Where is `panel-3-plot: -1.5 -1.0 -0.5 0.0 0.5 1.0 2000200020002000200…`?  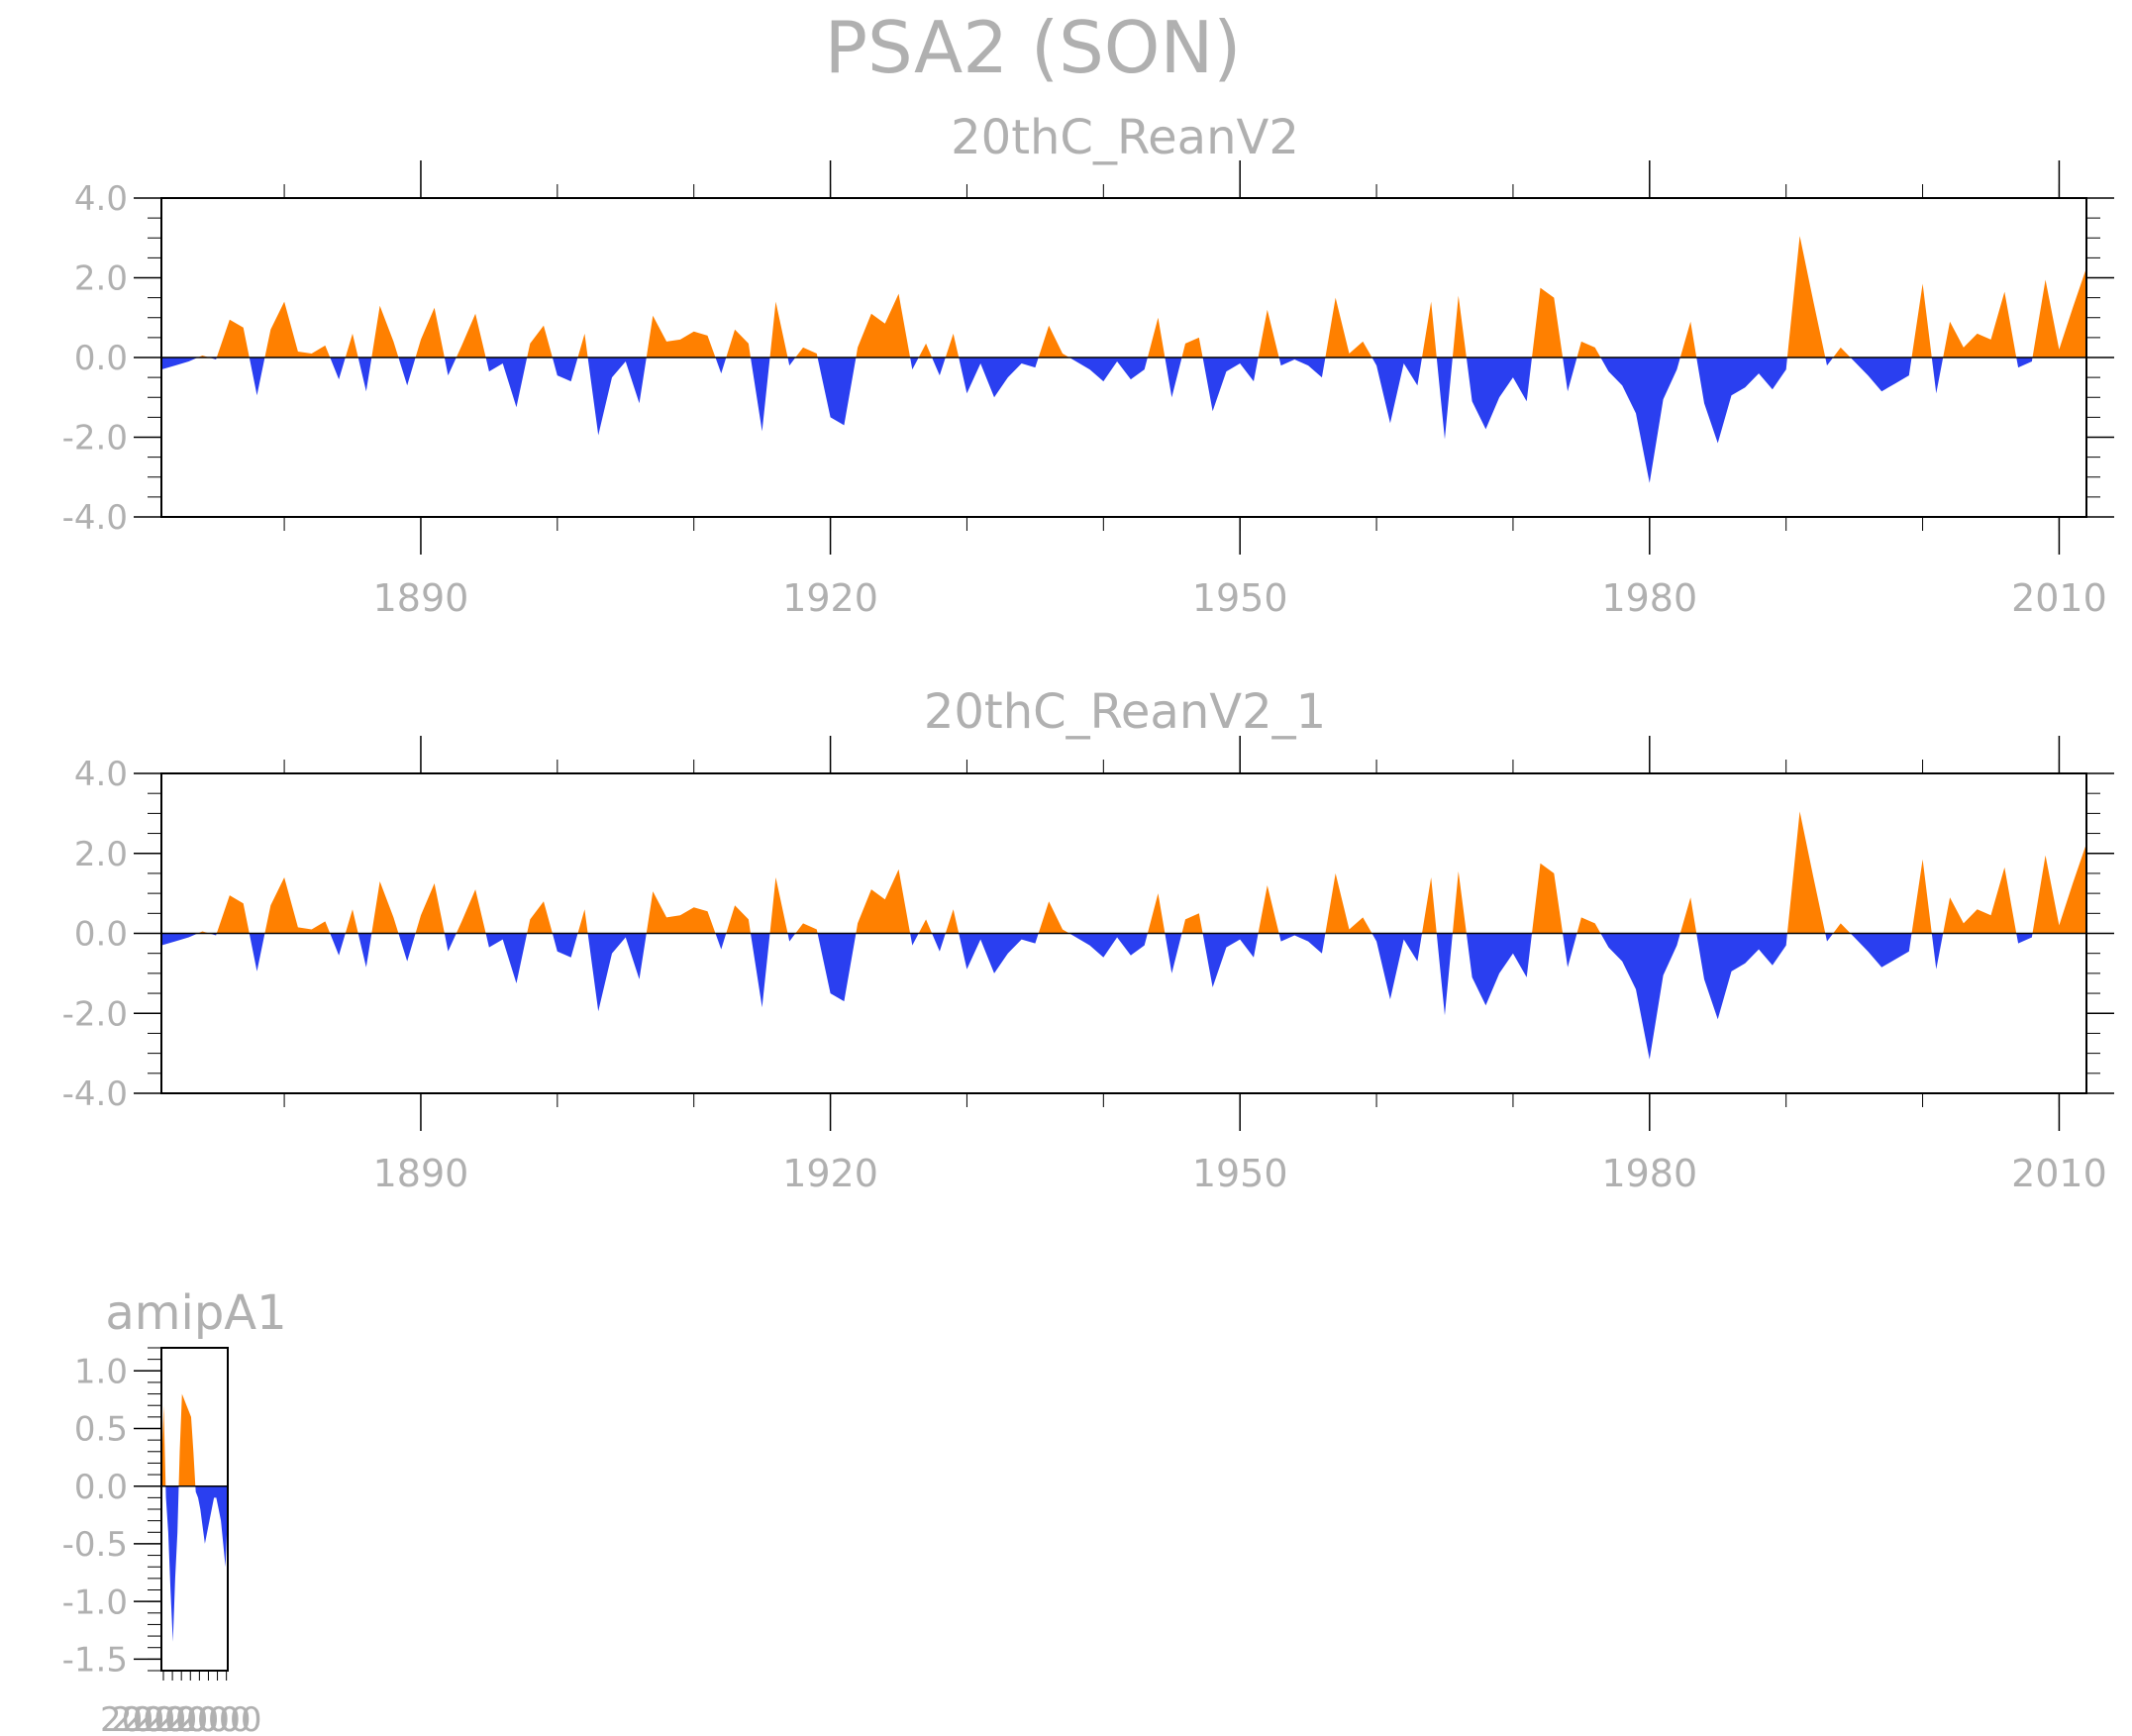
panel-3-plot: -1.5 -1.0 -0.5 0.0 0.5 1.0 2000200020002000200… is located at coordinates (162, 1541).